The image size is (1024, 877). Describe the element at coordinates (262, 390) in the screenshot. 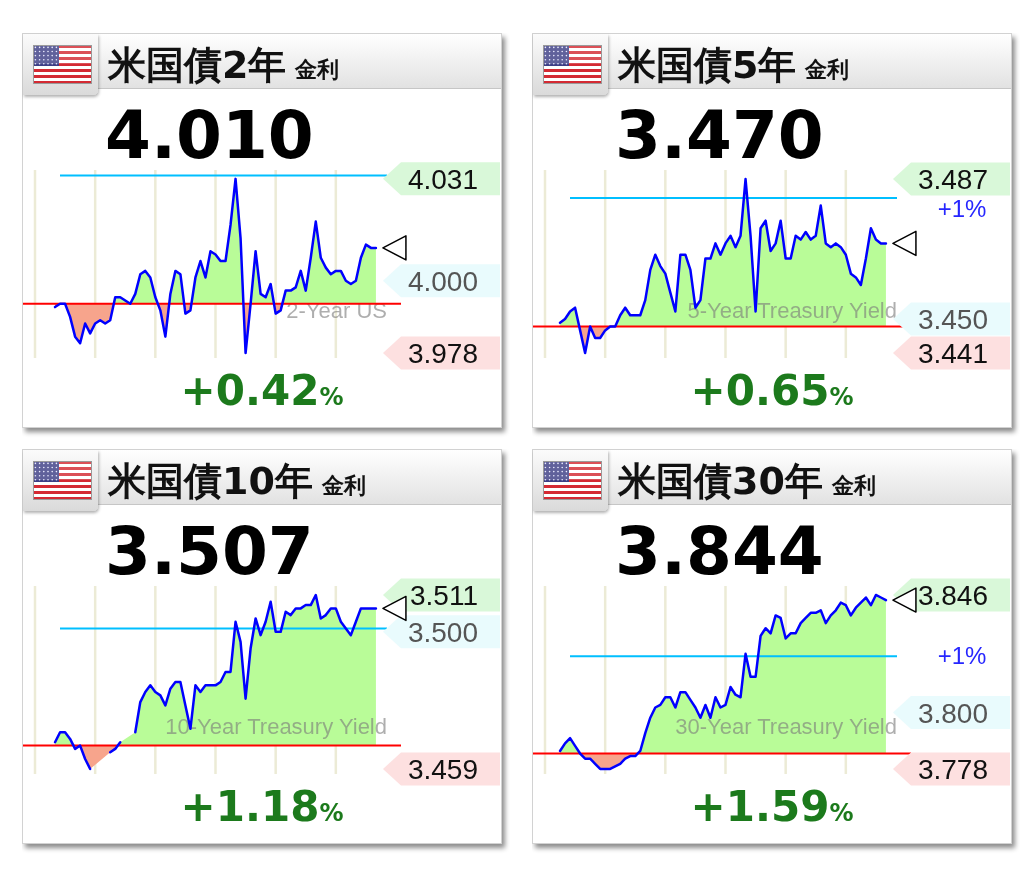

I see `text: +0.42%` at that location.